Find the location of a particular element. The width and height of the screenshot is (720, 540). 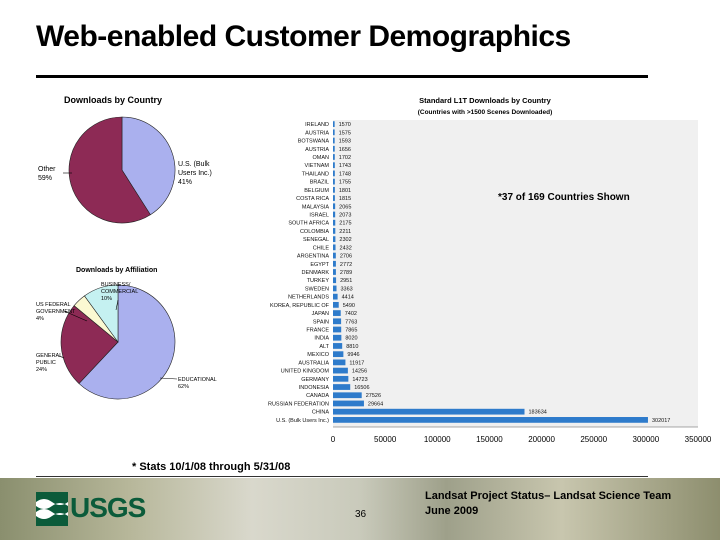

x-tick-label-1: 50000 is located at coordinates (385, 439).